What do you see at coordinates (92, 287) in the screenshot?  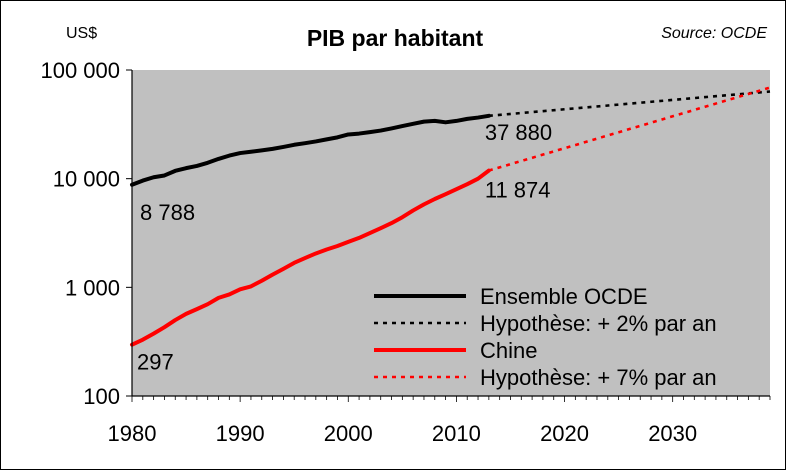 I see `y-tick-label: 1 000` at bounding box center [92, 287].